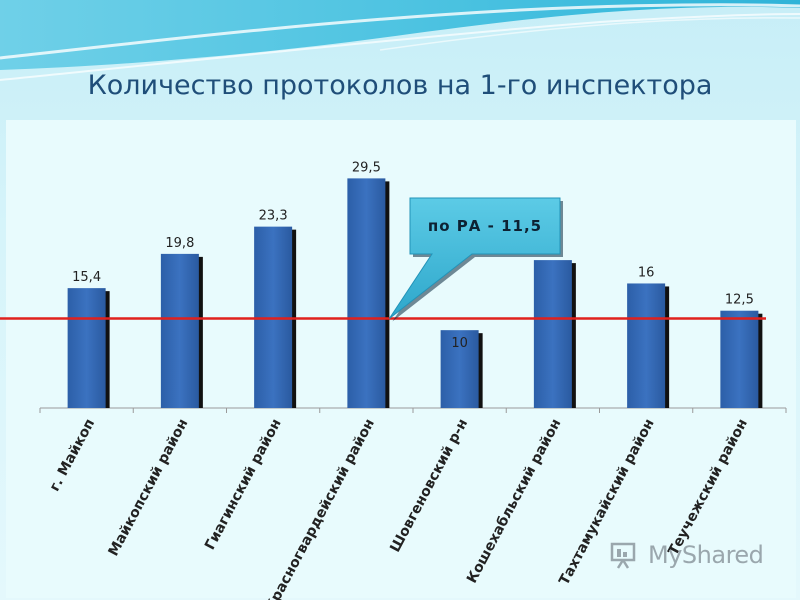  I want to click on category-label: г. Майкоп, so click(72, 455).